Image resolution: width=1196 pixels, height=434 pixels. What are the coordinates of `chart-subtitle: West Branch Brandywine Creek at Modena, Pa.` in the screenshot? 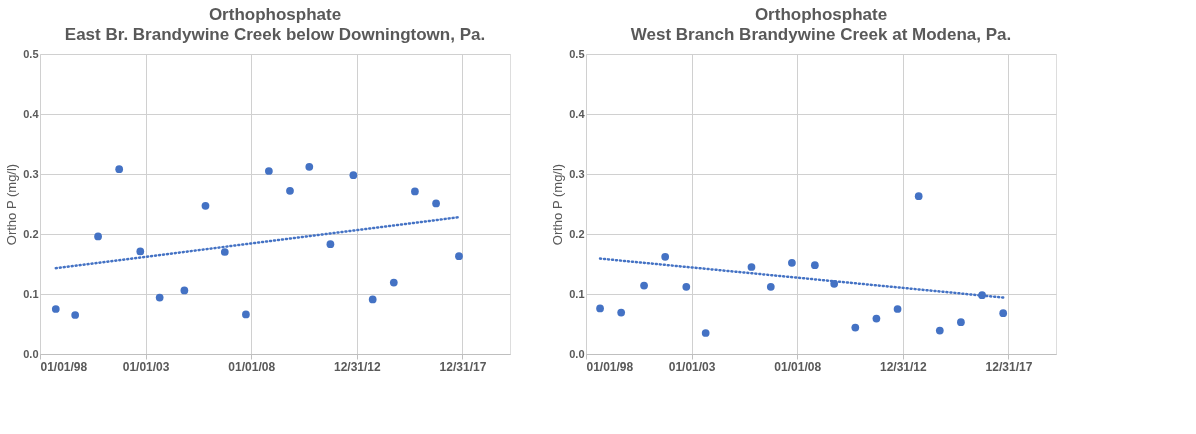 It's located at (821, 34).